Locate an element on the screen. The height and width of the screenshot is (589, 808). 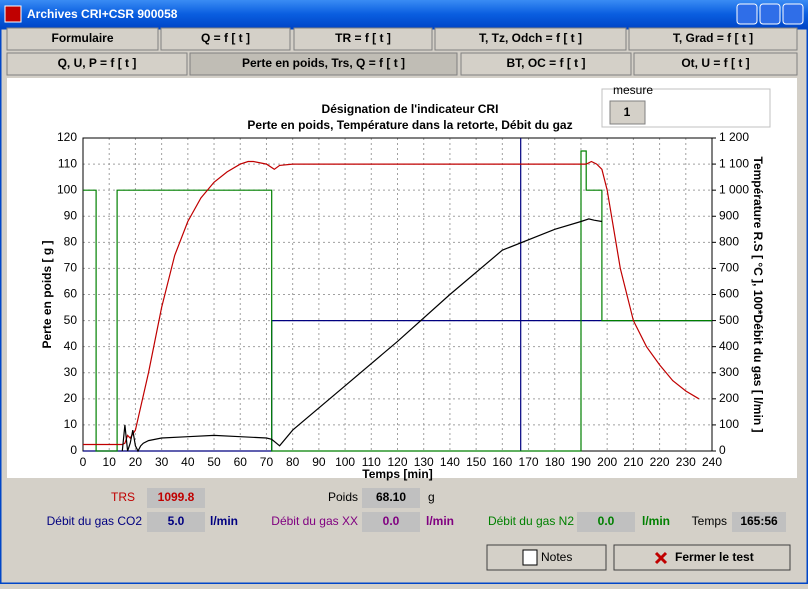
y-tick-label: 100 is located at coordinates (67, 189).